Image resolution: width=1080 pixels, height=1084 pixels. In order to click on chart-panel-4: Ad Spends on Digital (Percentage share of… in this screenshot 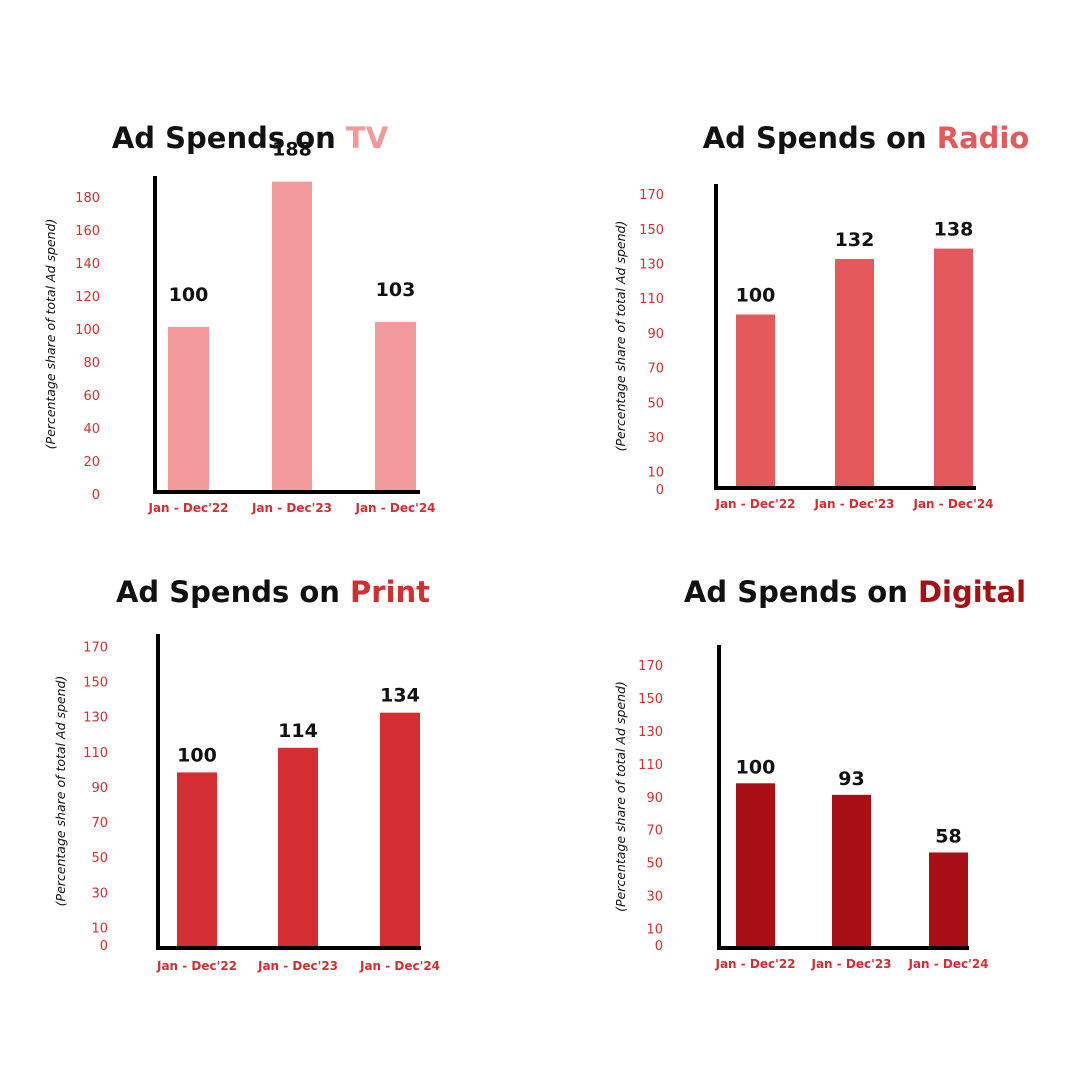, I will do `click(819, 773)`.